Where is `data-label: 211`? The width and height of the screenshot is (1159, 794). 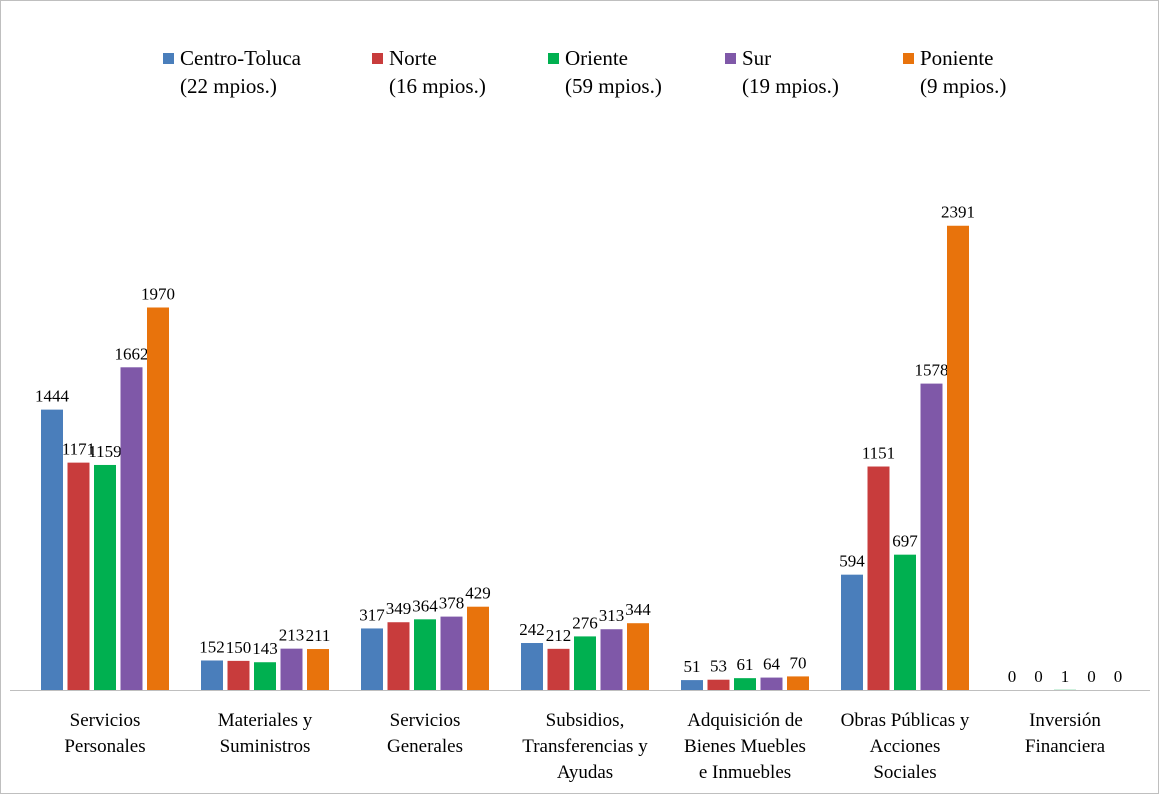
data-label: 211 is located at coordinates (318, 635).